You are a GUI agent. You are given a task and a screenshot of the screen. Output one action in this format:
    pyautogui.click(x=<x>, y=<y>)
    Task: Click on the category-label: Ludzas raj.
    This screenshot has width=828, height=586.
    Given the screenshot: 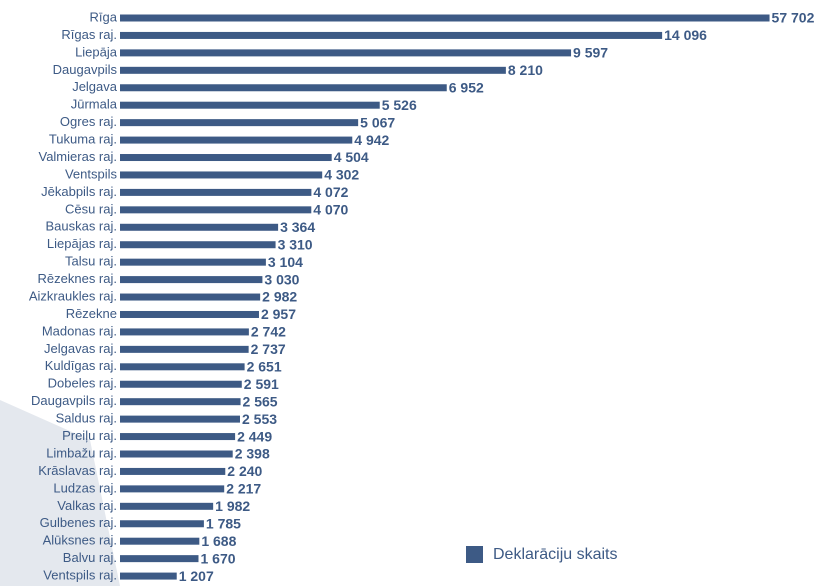 What is the action you would take?
    pyautogui.click(x=85, y=487)
    